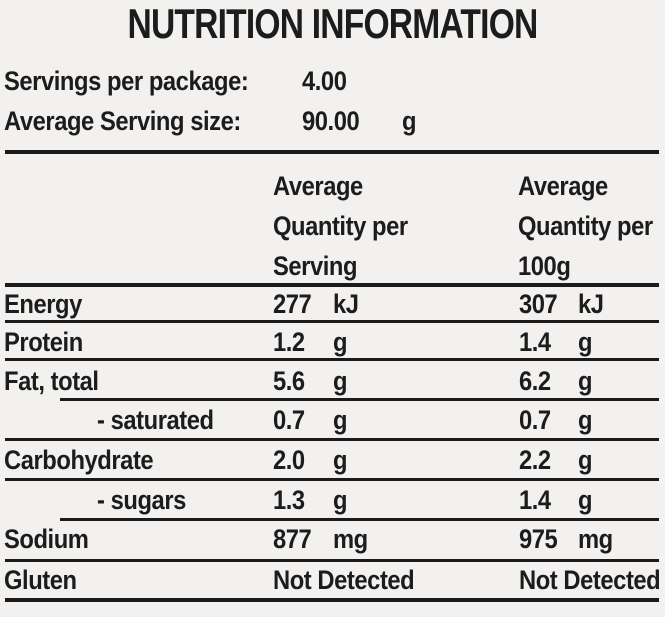 The width and height of the screenshot is (665, 617). Describe the element at coordinates (346, 304) in the screenshot. I see `row-unit-per-serving: kJ` at that location.